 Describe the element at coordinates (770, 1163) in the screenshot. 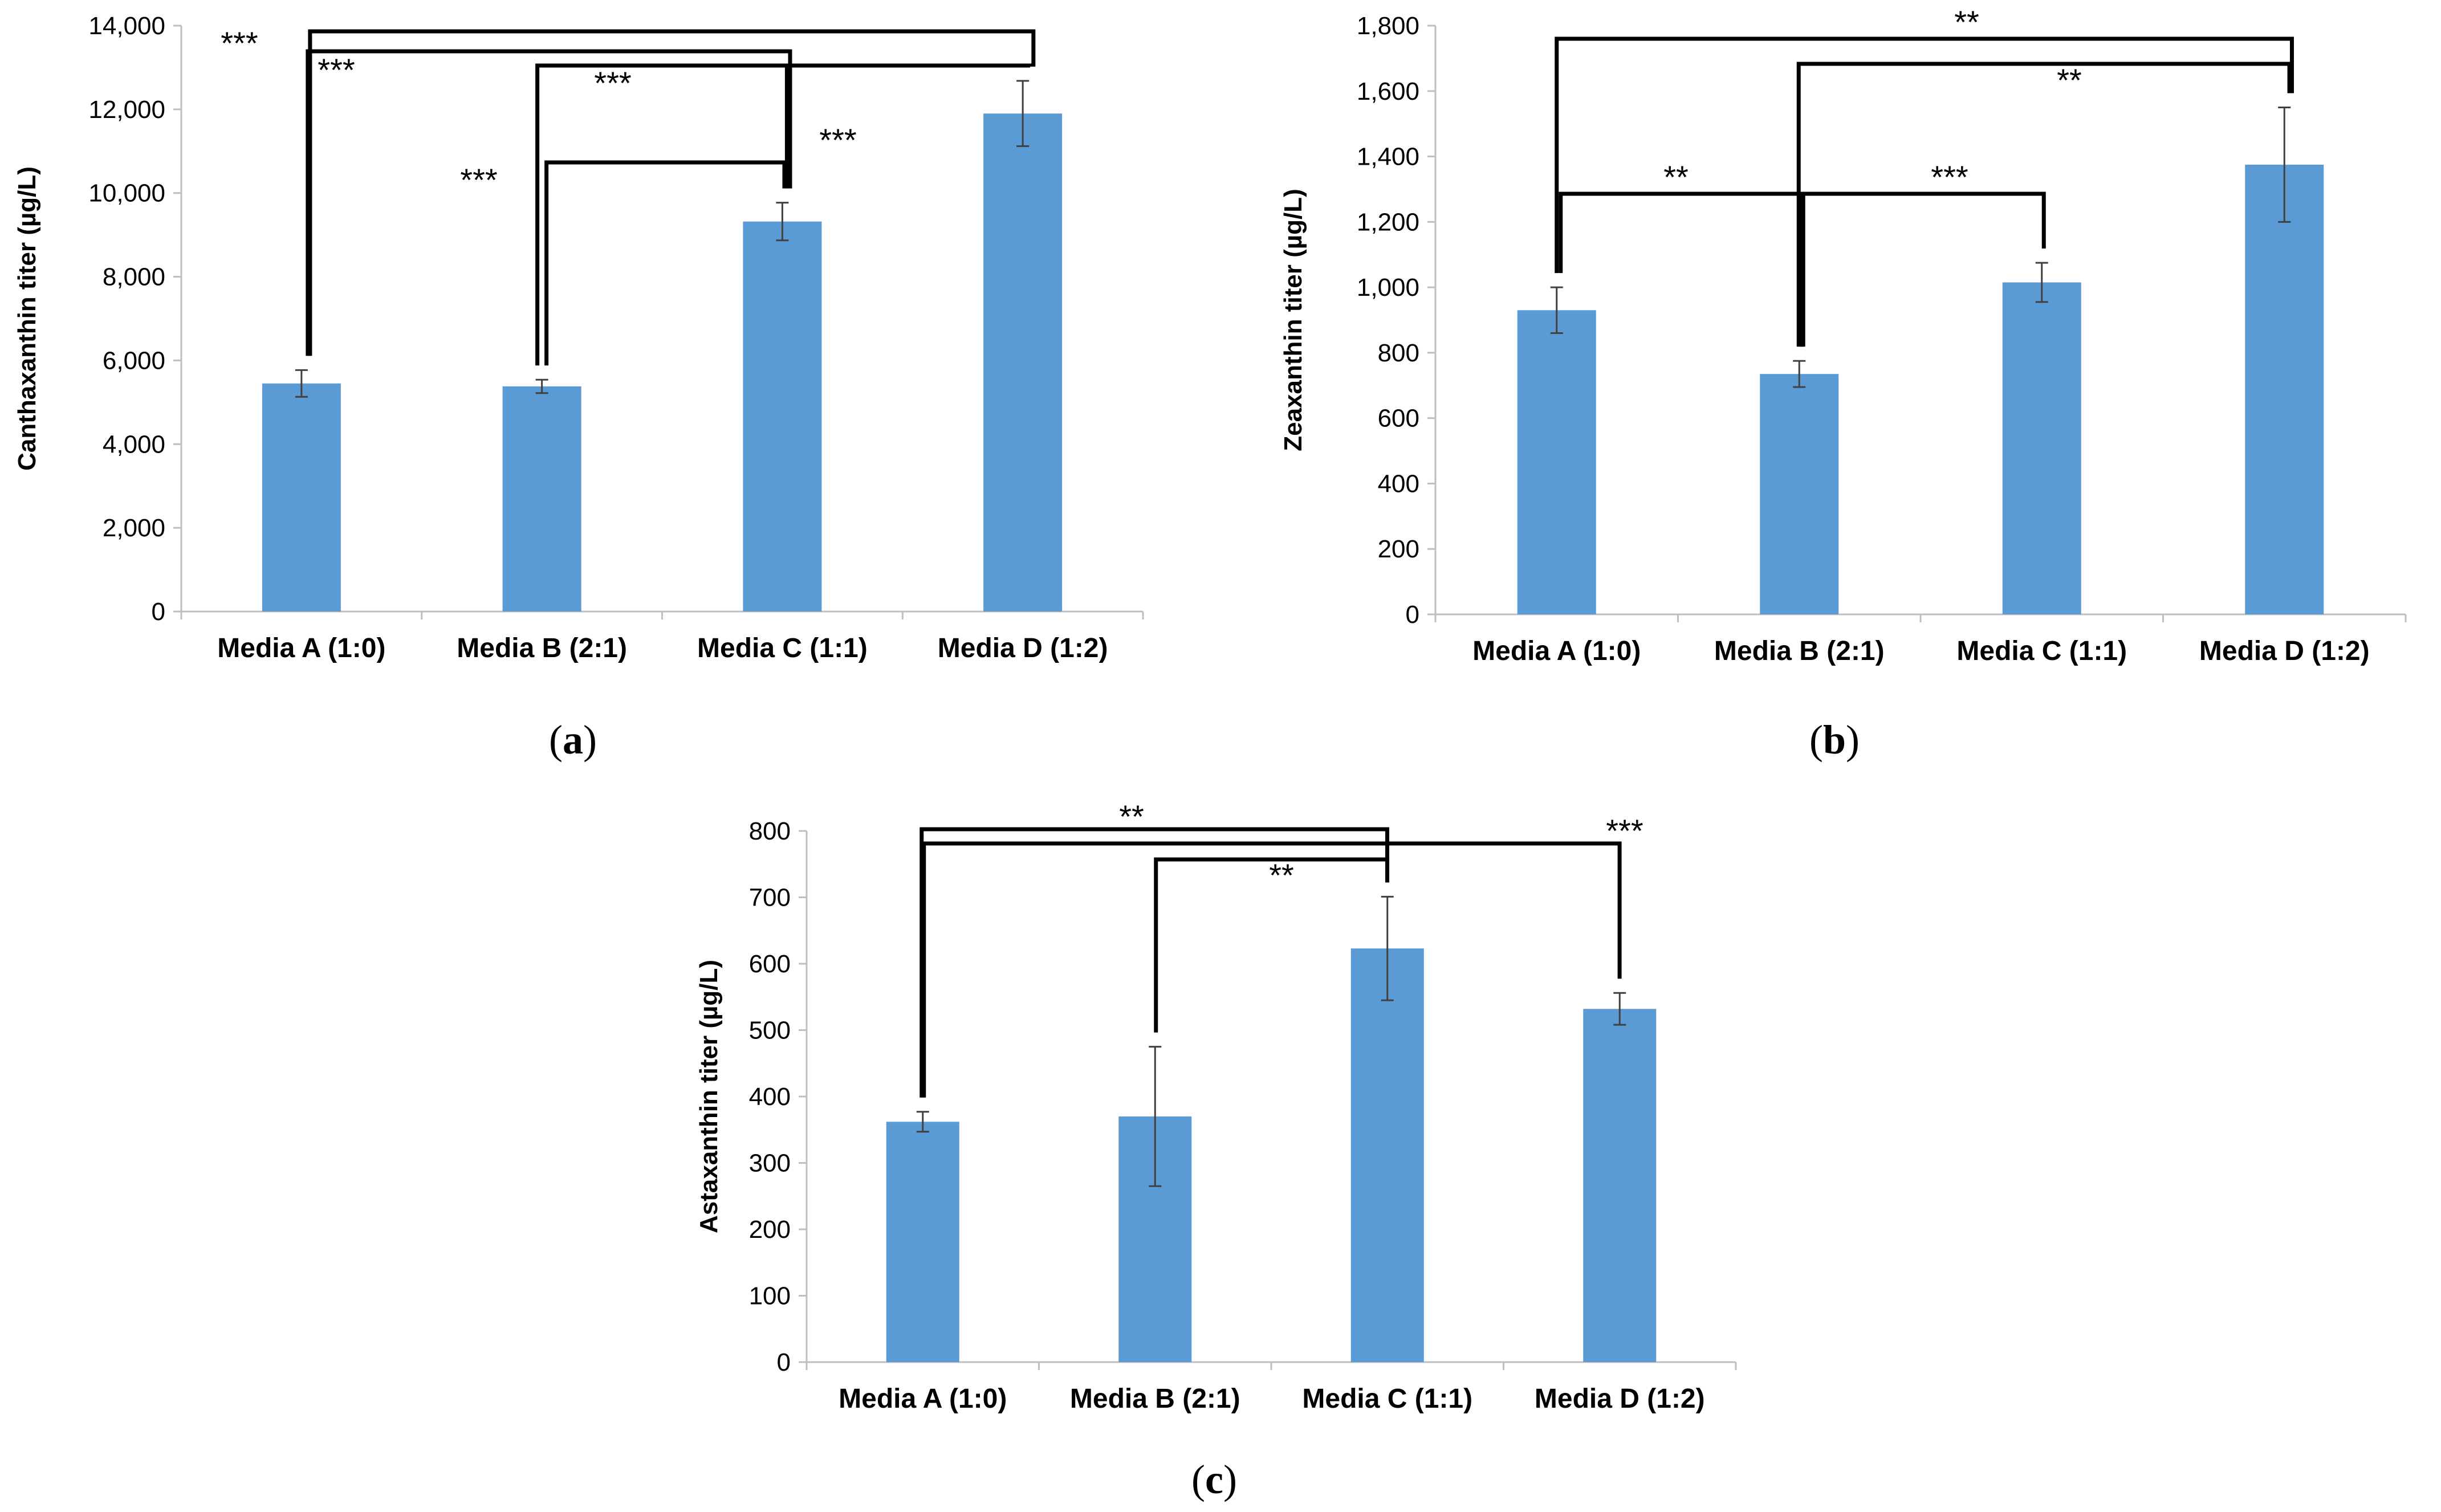

I see `y-tick-label: 300` at that location.